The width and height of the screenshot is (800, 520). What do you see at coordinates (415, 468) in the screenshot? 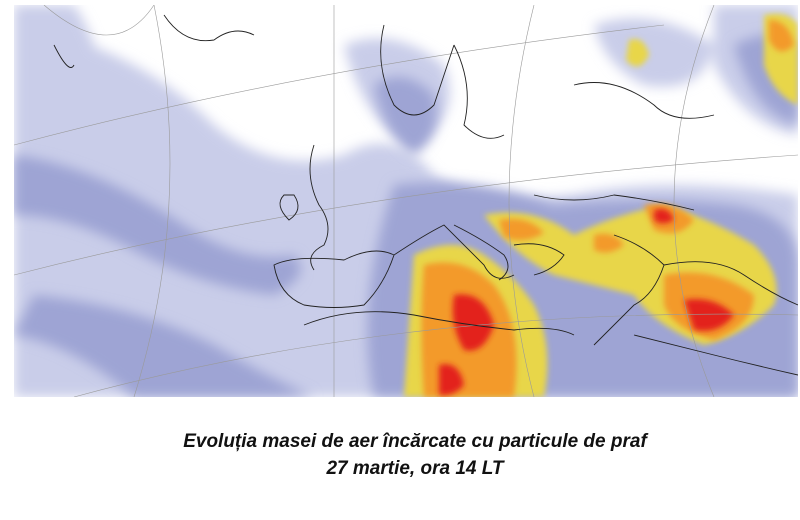
I see `caption-line: 27 martie, ora 14 LT` at bounding box center [415, 468].